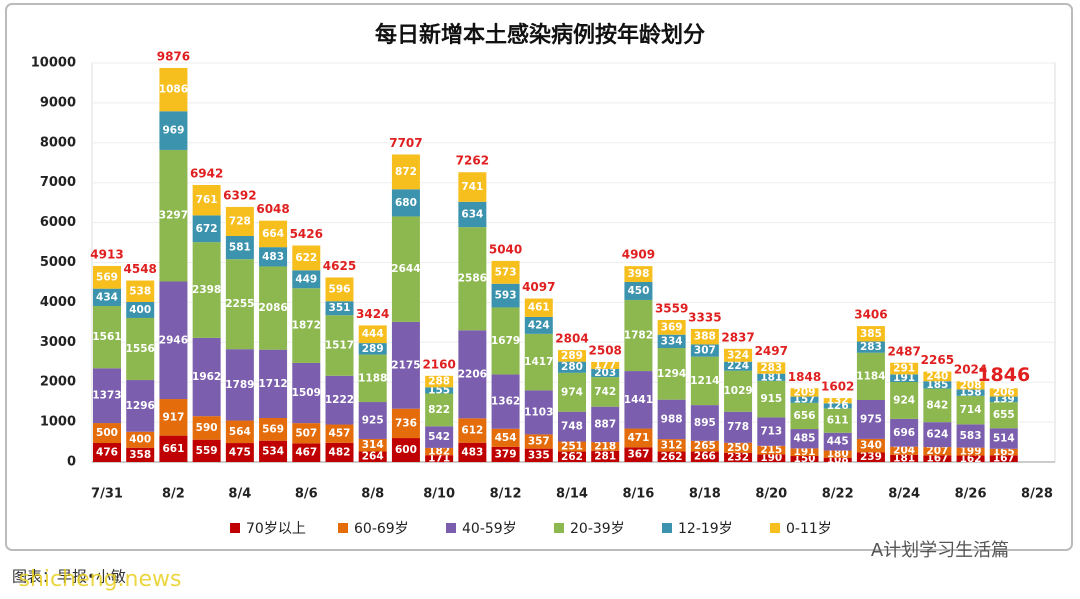 This screenshot has height=599, width=1080. I want to click on x-tick-label: 8/18, so click(705, 494).